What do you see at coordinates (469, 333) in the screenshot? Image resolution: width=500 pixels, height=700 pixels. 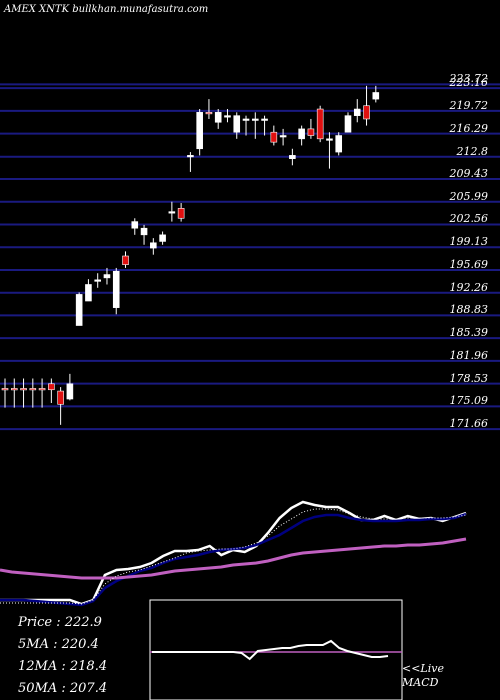 I see `y-tick-label: 185.39` at bounding box center [469, 333].